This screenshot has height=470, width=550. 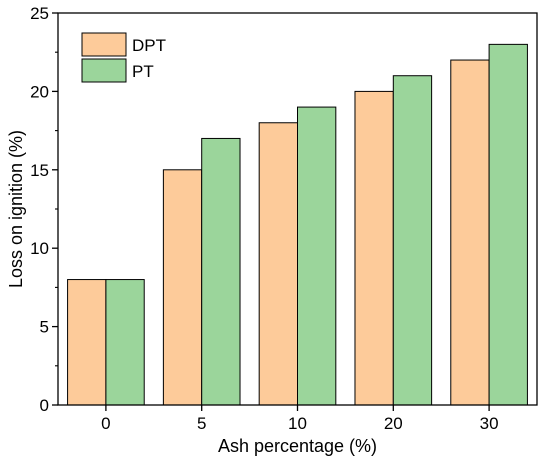 I want to click on y-tick-label: 0, so click(x=44, y=405).